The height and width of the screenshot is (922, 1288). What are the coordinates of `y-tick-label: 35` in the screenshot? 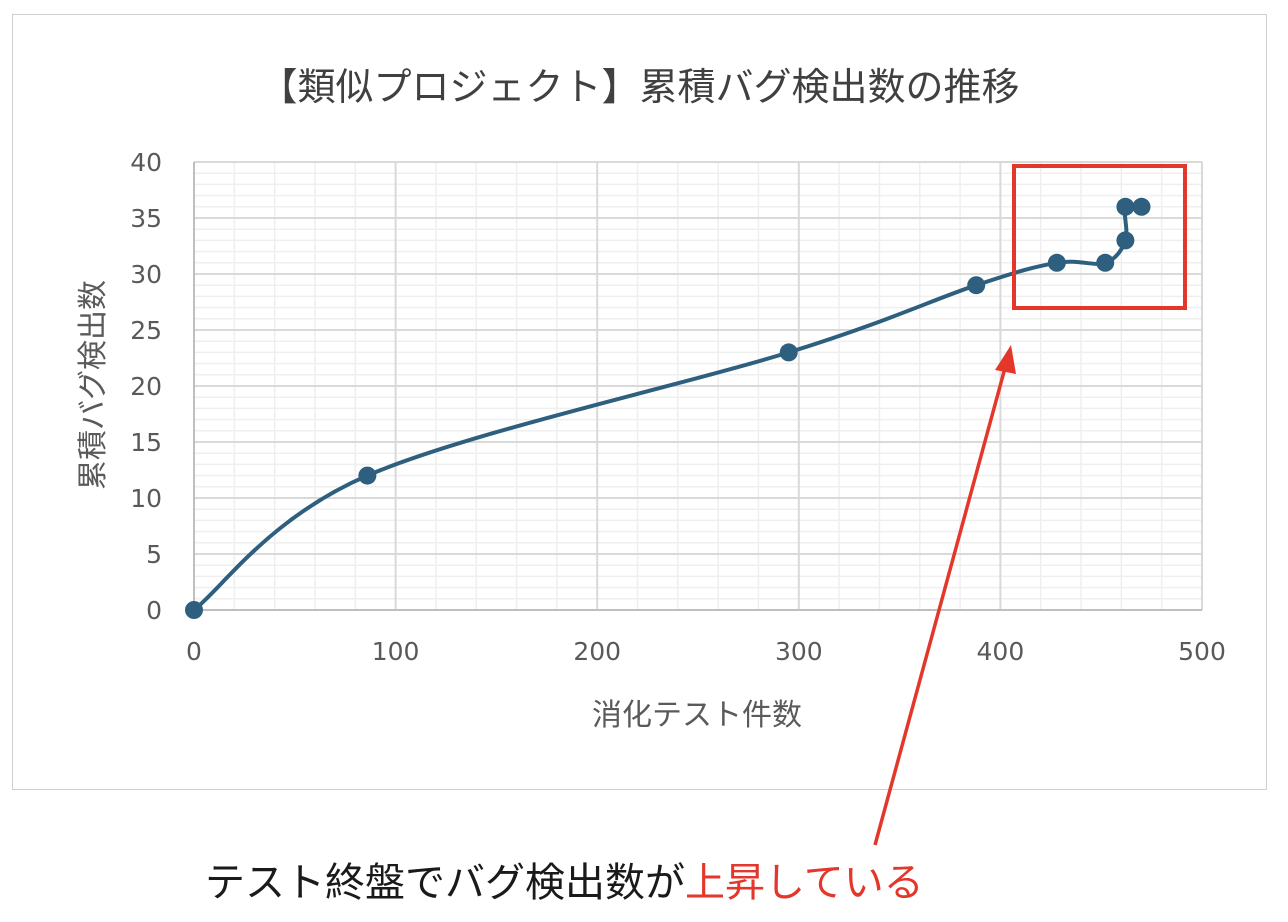 It's located at (146, 218).